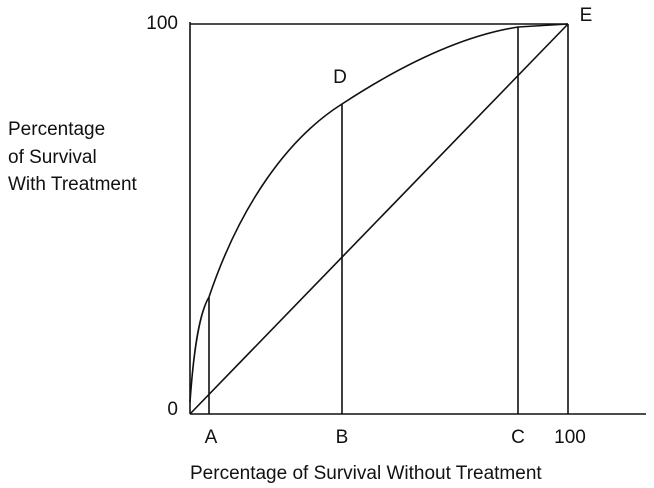  I want to click on y-axis-title: of Survival, so click(52, 157).